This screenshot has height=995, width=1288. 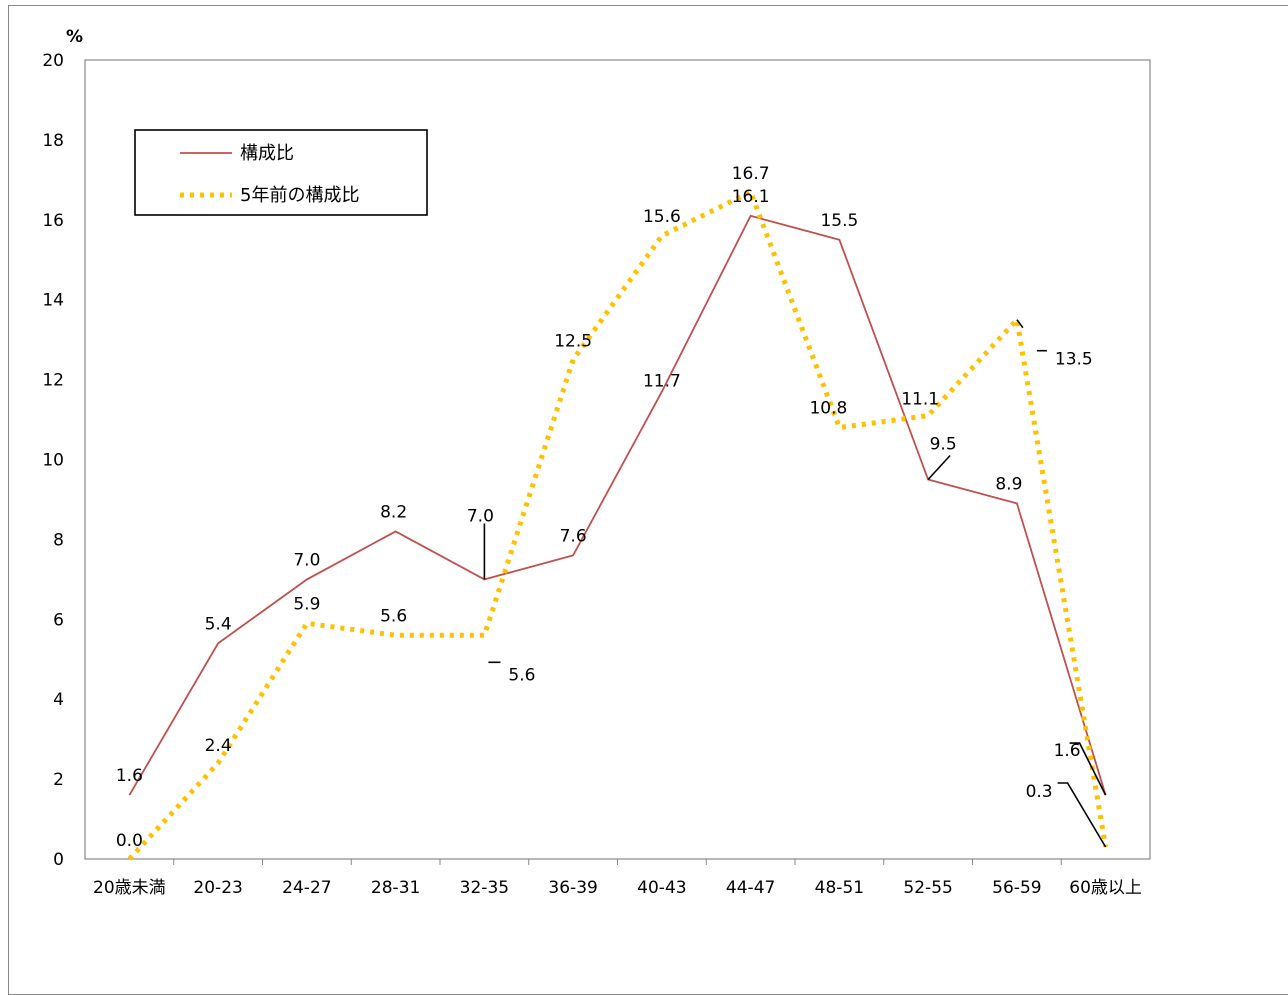 I want to click on x-tick-label: 44-47, so click(x=750, y=888).